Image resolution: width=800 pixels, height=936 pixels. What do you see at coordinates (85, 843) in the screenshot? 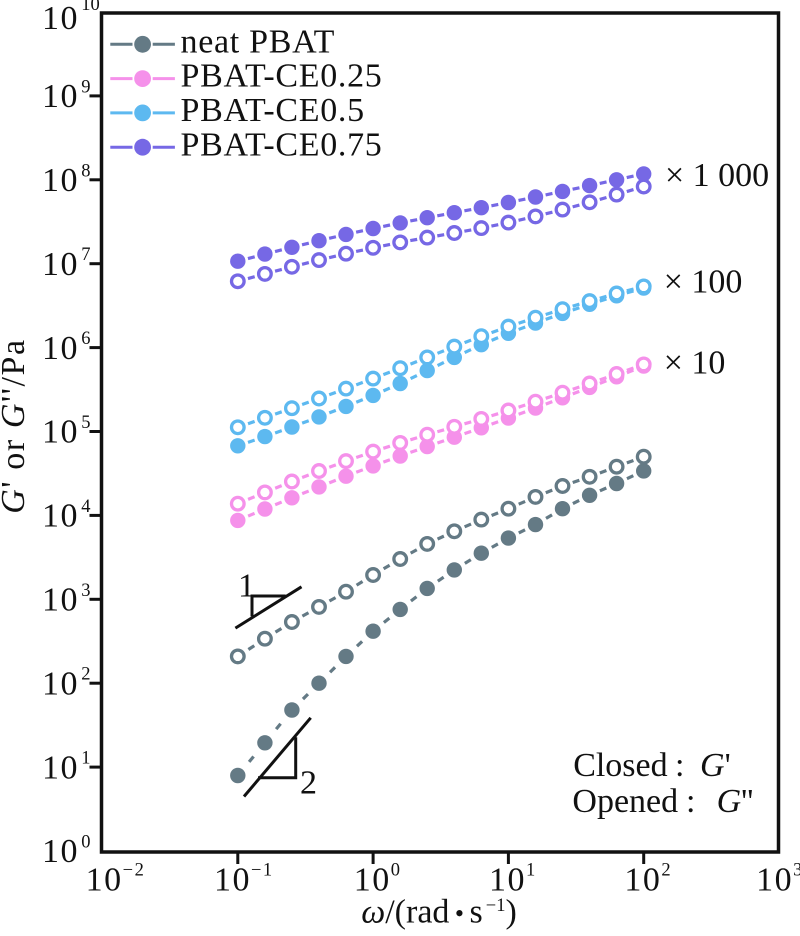
I see `svg-text: 0` at bounding box center [85, 843].